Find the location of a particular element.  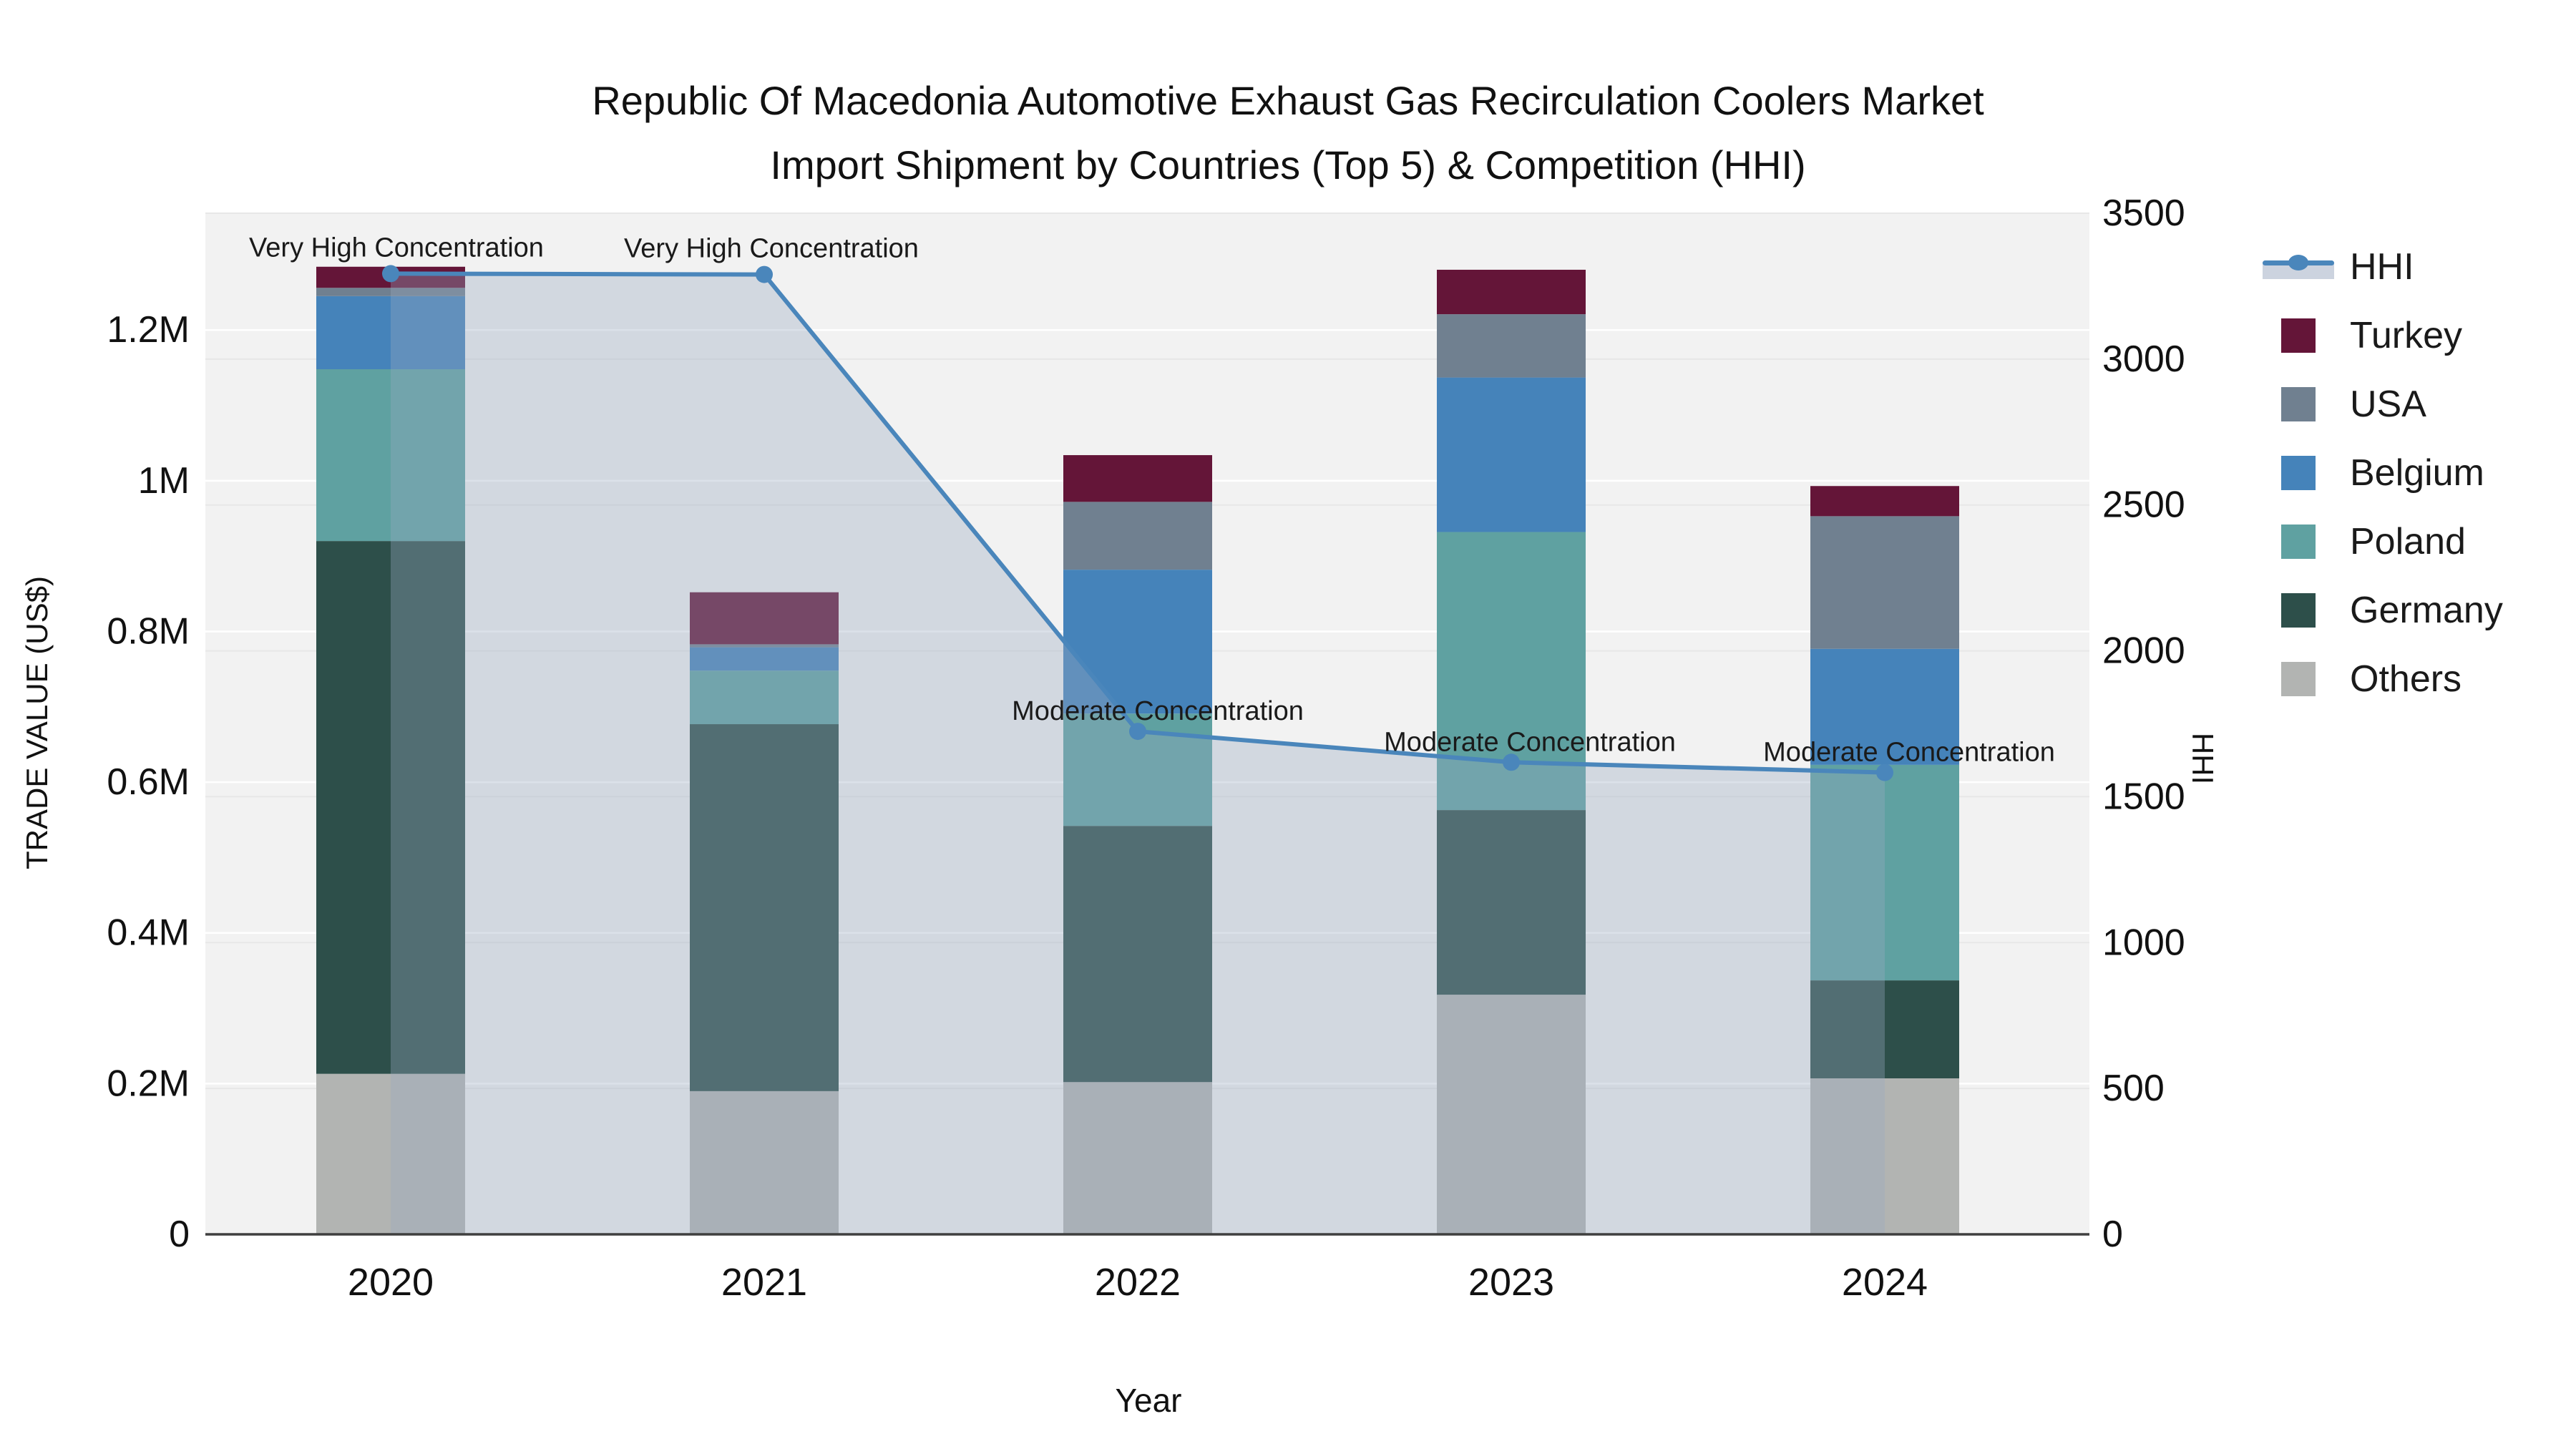

legend-label-turkey: Turkey is located at coordinates (2406, 335).